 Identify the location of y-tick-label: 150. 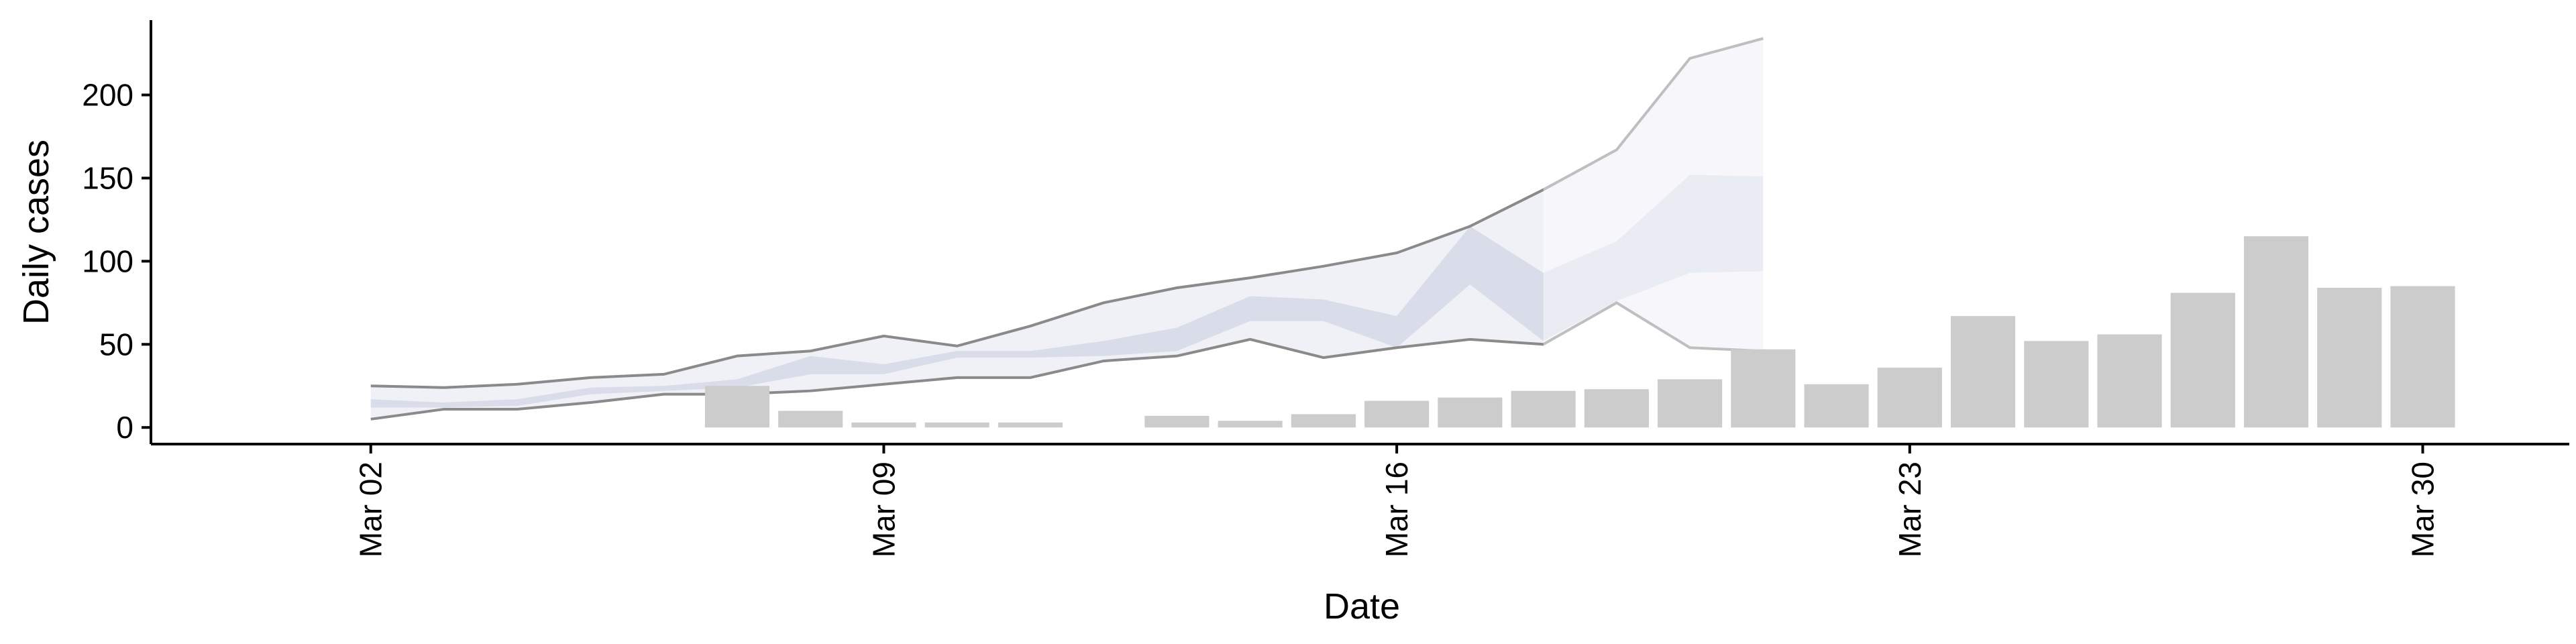
(107, 177).